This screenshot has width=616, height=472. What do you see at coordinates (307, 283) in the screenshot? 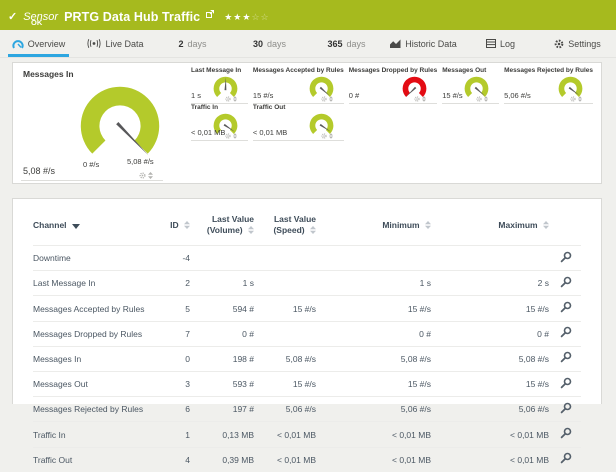
I see `table-row-last-message-in: Last Message In 2 1 s 1 s 2 s` at bounding box center [307, 283].